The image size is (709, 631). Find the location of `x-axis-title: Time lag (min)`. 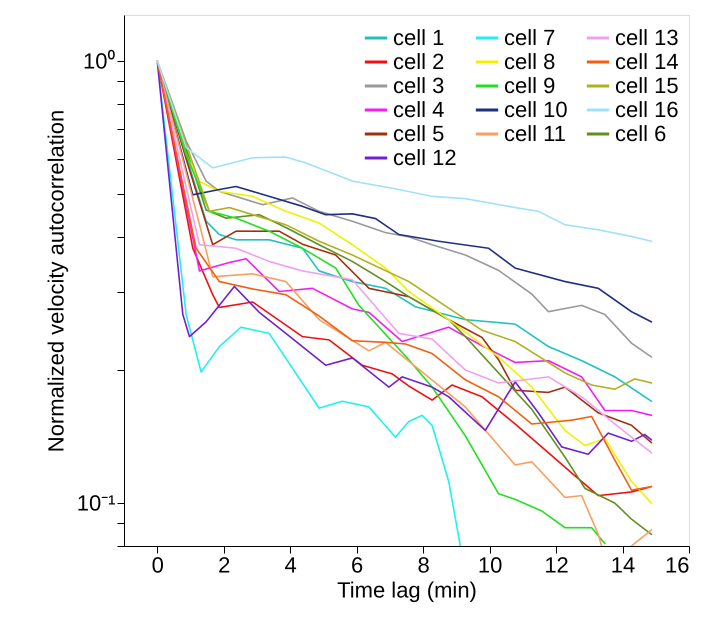

x-axis-title: Time lag (min) is located at coordinates (407, 590).